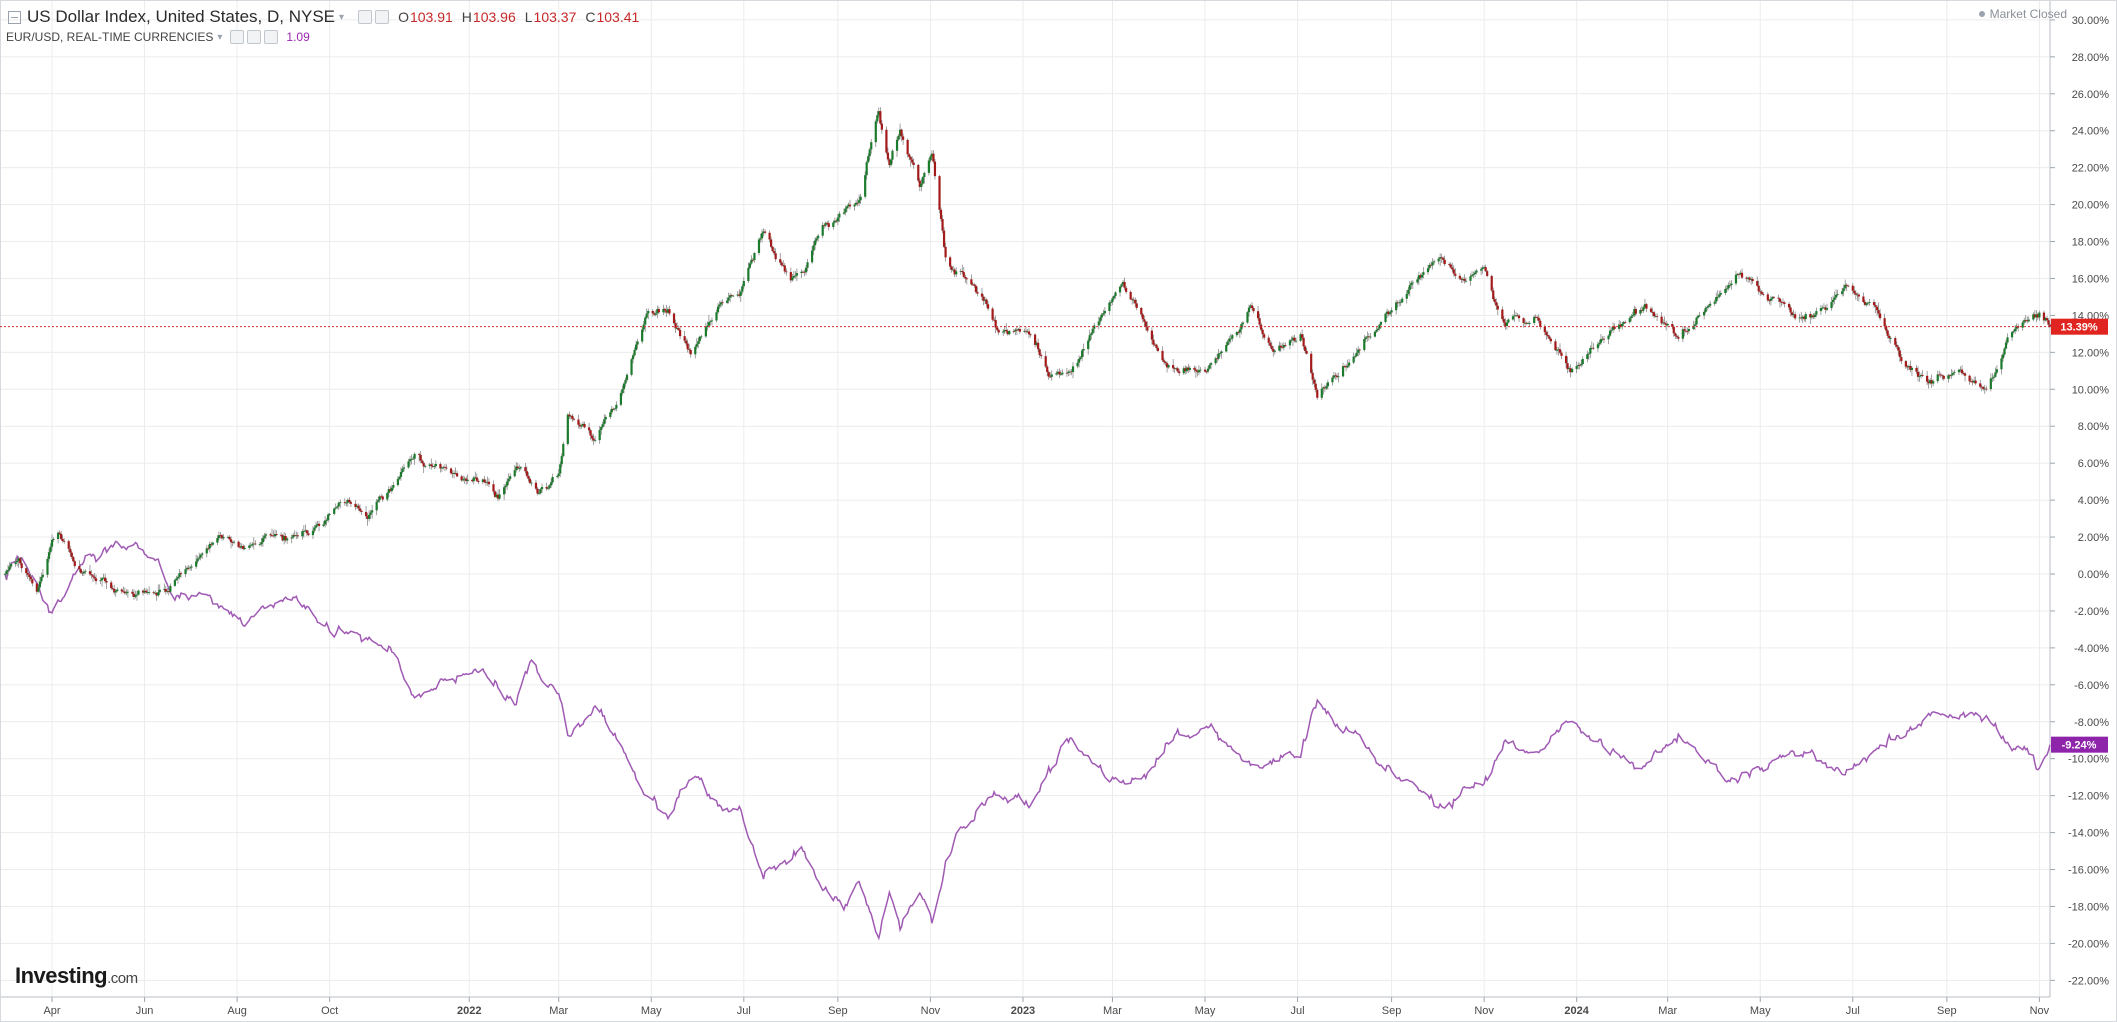  I want to click on collapse-icon, so click(14, 17).